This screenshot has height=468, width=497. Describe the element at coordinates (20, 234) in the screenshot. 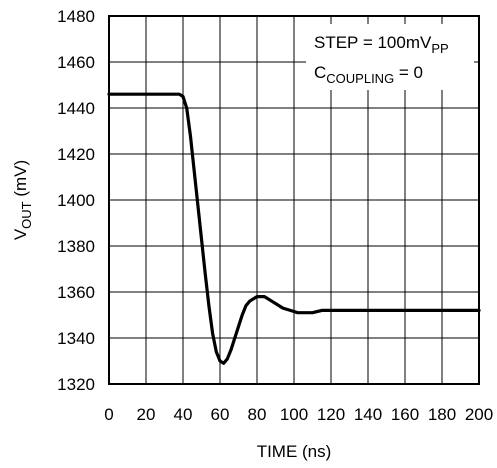

I see `y-axis-label-main: V` at that location.